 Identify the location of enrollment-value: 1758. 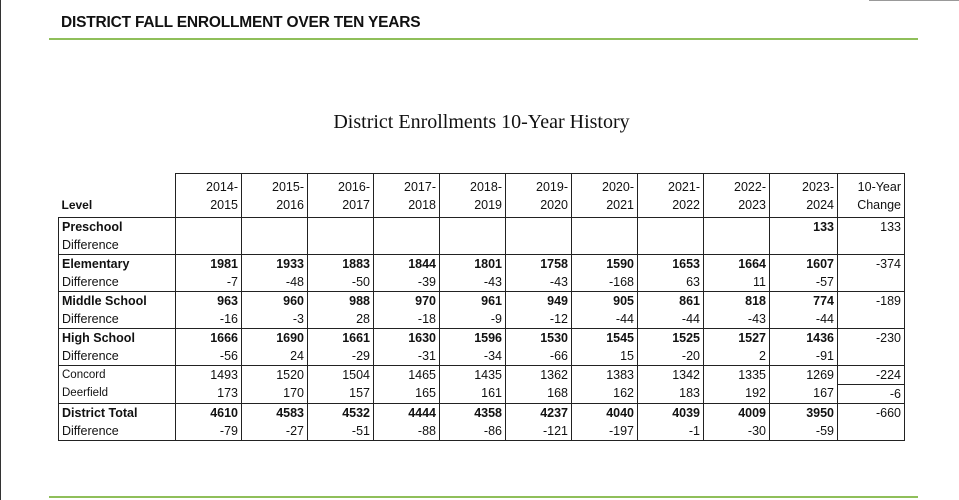
(554, 264).